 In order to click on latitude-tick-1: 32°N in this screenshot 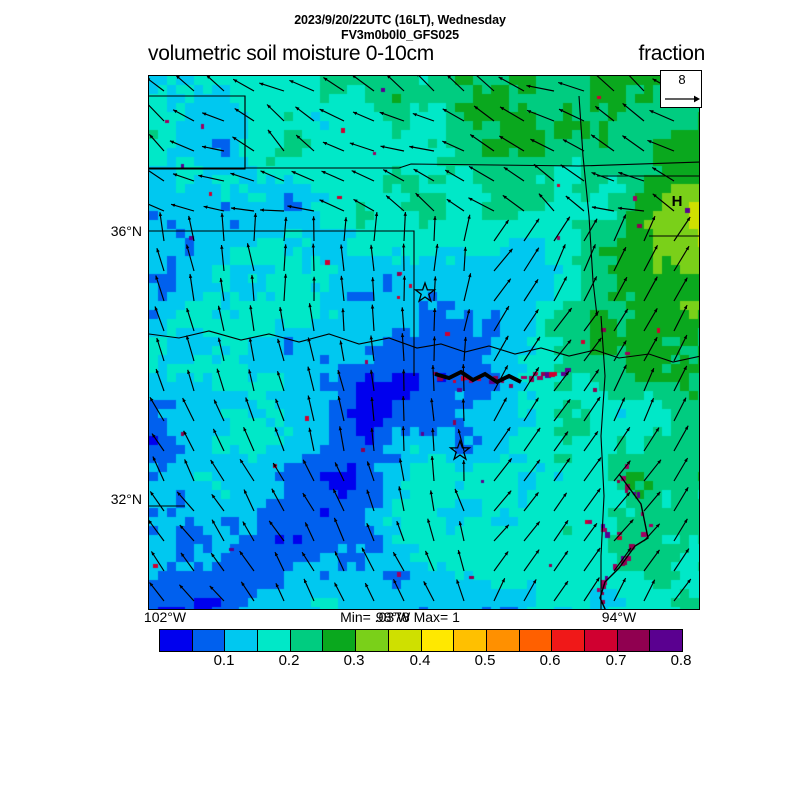, I will do `click(126, 499)`.